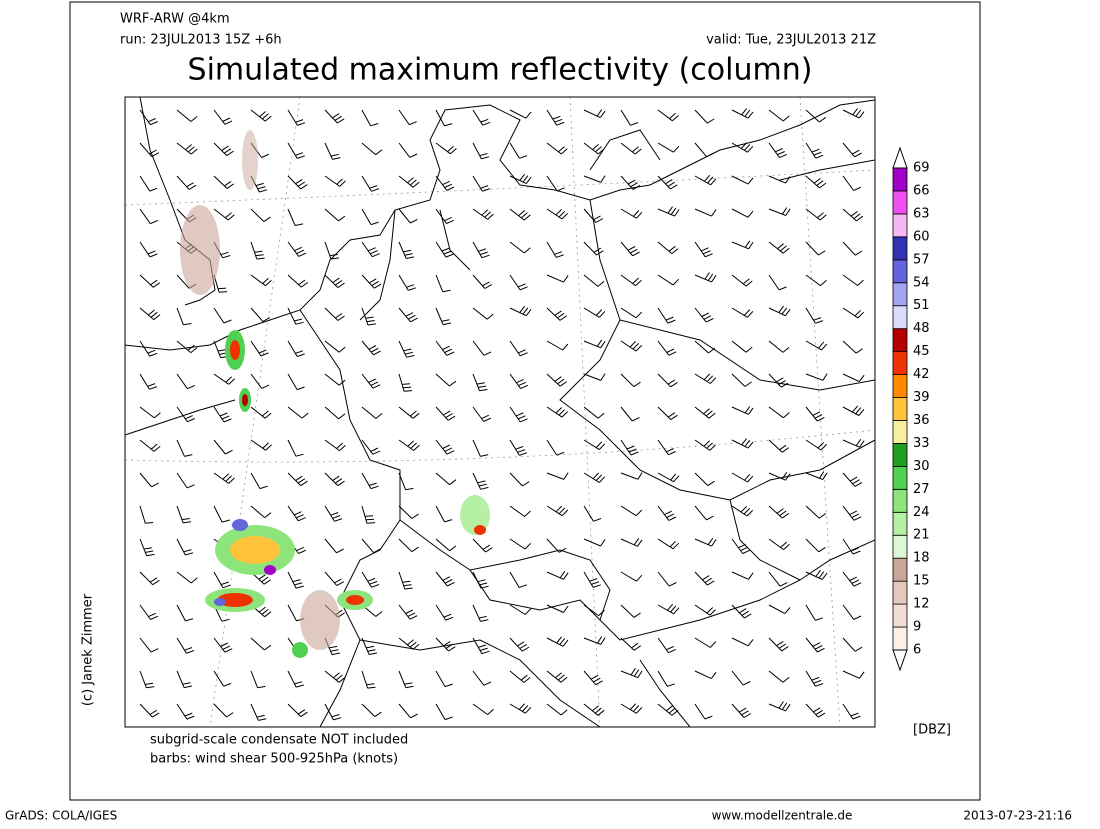 This screenshot has width=1100, height=829. What do you see at coordinates (175, 19) in the screenshot?
I see `model-label: WRF-ARW @4km` at bounding box center [175, 19].